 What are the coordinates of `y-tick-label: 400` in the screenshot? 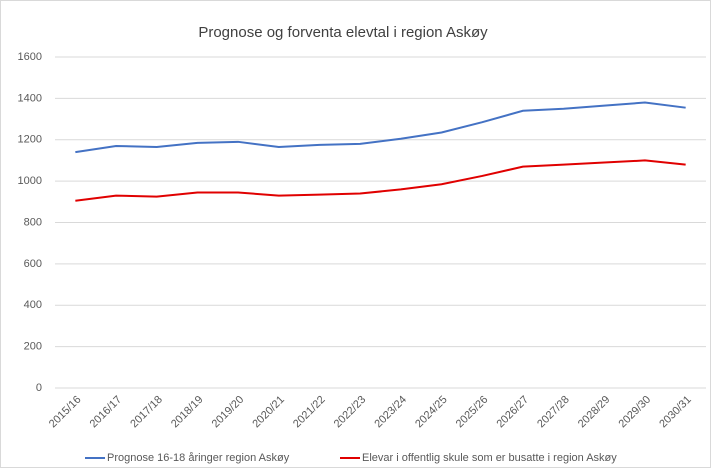 It's located at (33, 305).